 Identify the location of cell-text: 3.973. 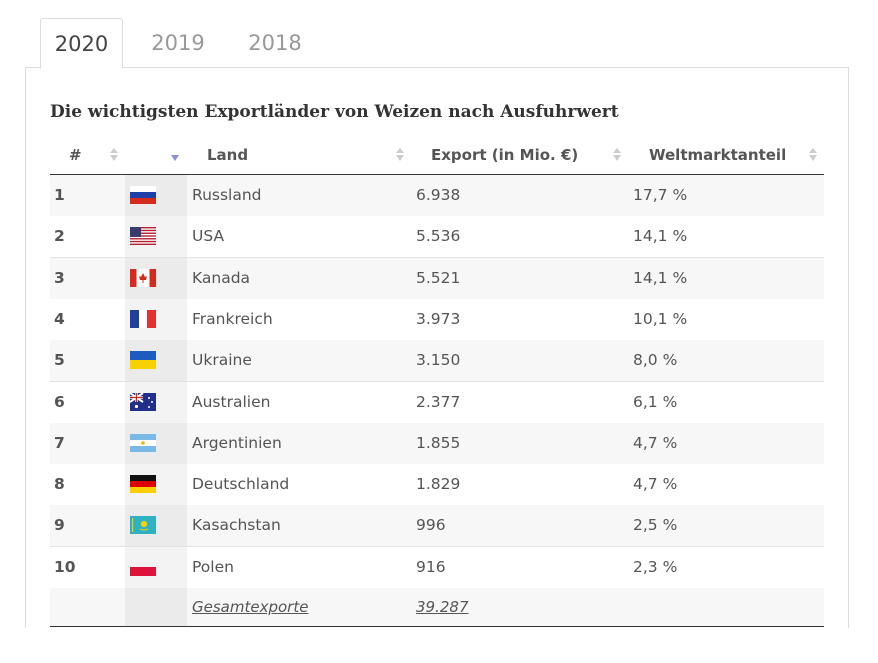
(438, 318).